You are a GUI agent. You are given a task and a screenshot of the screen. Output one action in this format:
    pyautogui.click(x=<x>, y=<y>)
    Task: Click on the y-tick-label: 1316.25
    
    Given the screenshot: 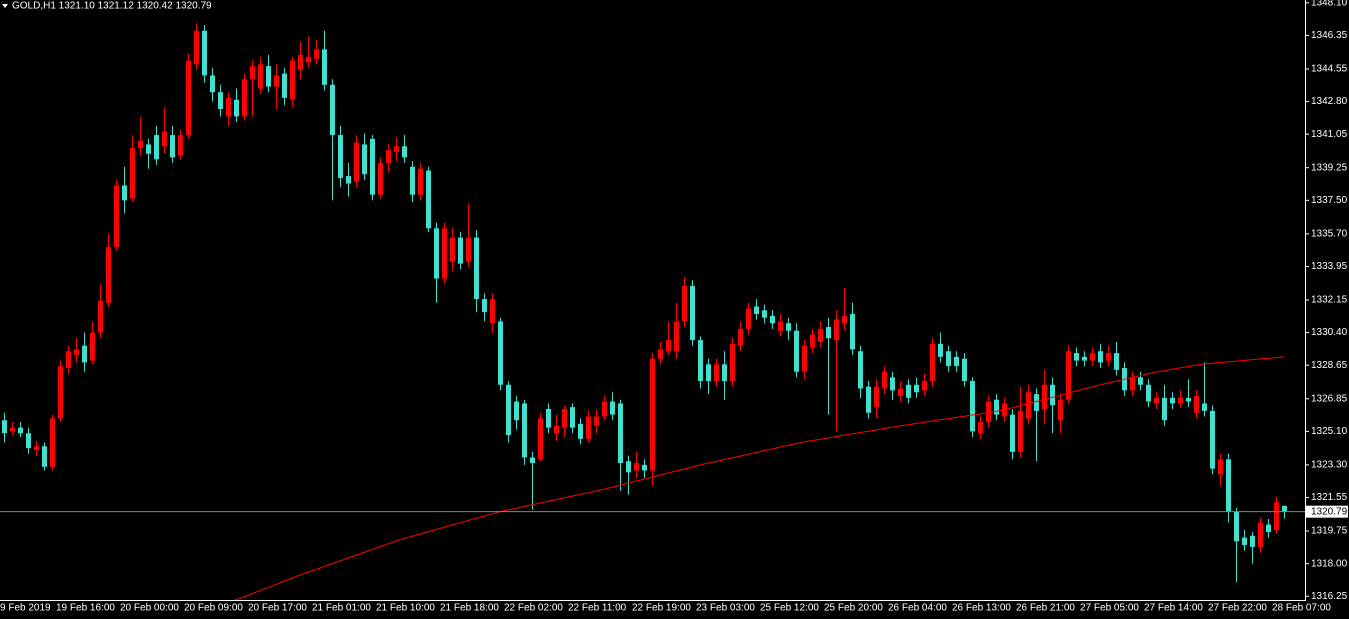 What is the action you would take?
    pyautogui.click(x=1329, y=596)
    